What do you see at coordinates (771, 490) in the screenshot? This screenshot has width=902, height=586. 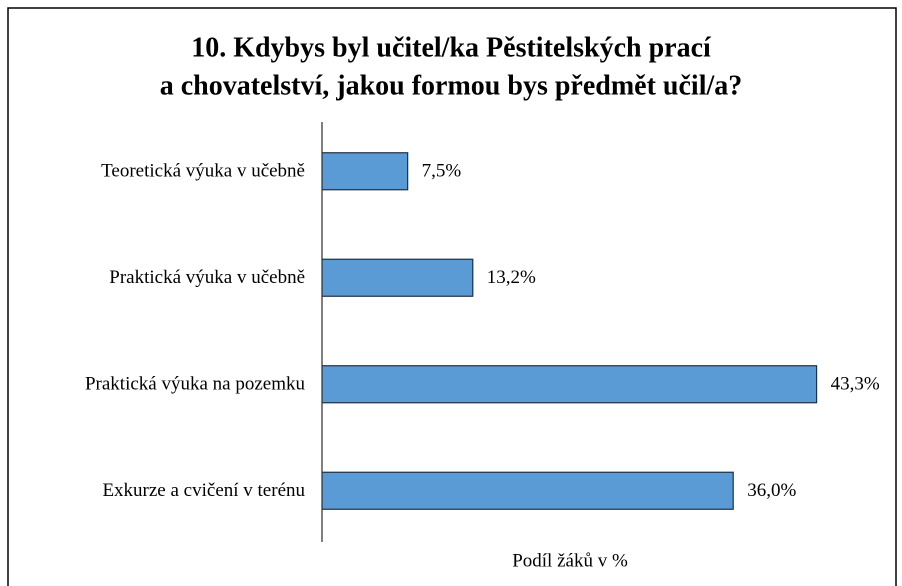 I see `value-label: 36,0%` at bounding box center [771, 490].